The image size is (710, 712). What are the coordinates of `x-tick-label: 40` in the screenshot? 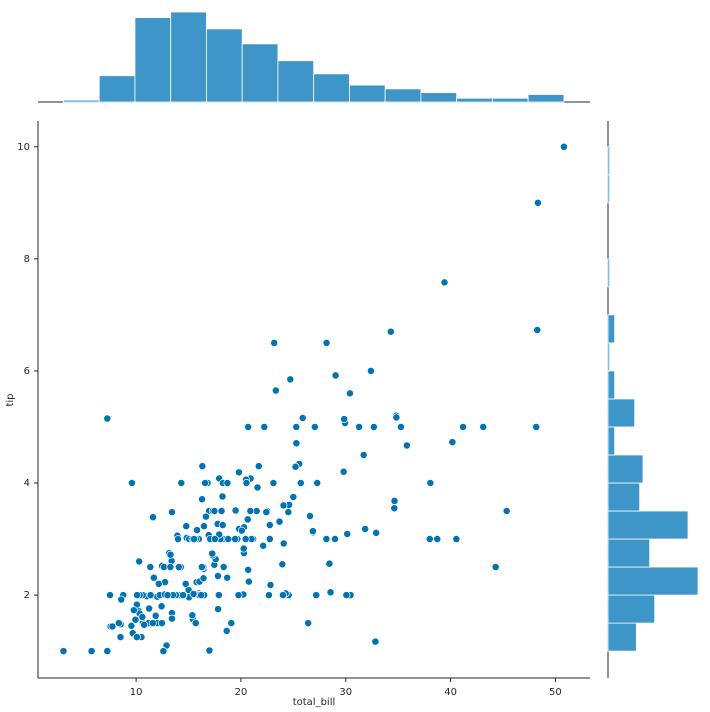 It's located at (450, 692).